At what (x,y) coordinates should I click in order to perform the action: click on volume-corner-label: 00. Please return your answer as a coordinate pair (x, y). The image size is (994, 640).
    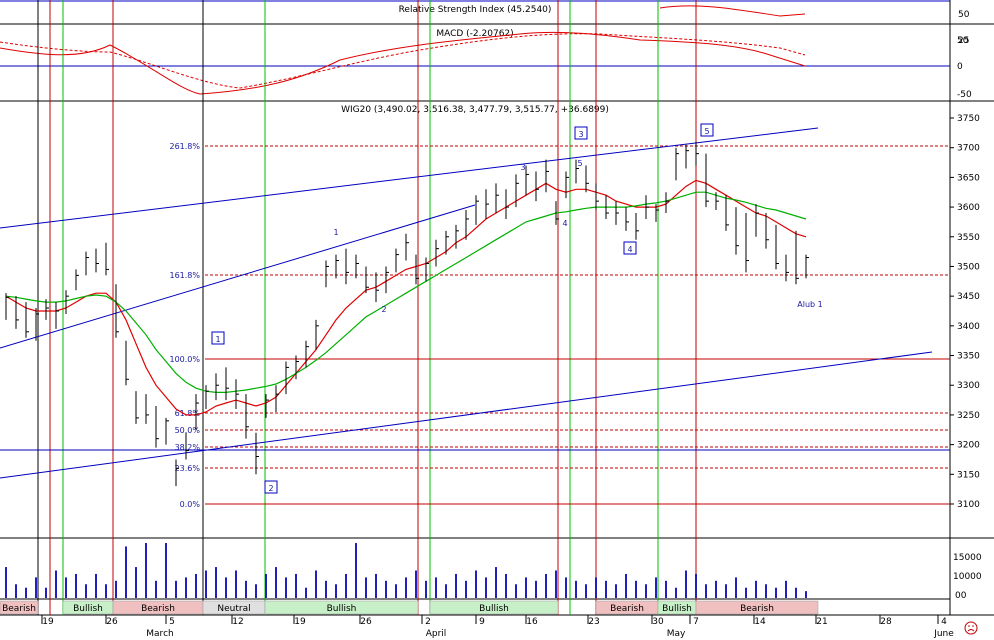
    Looking at the image, I should click on (961, 596).